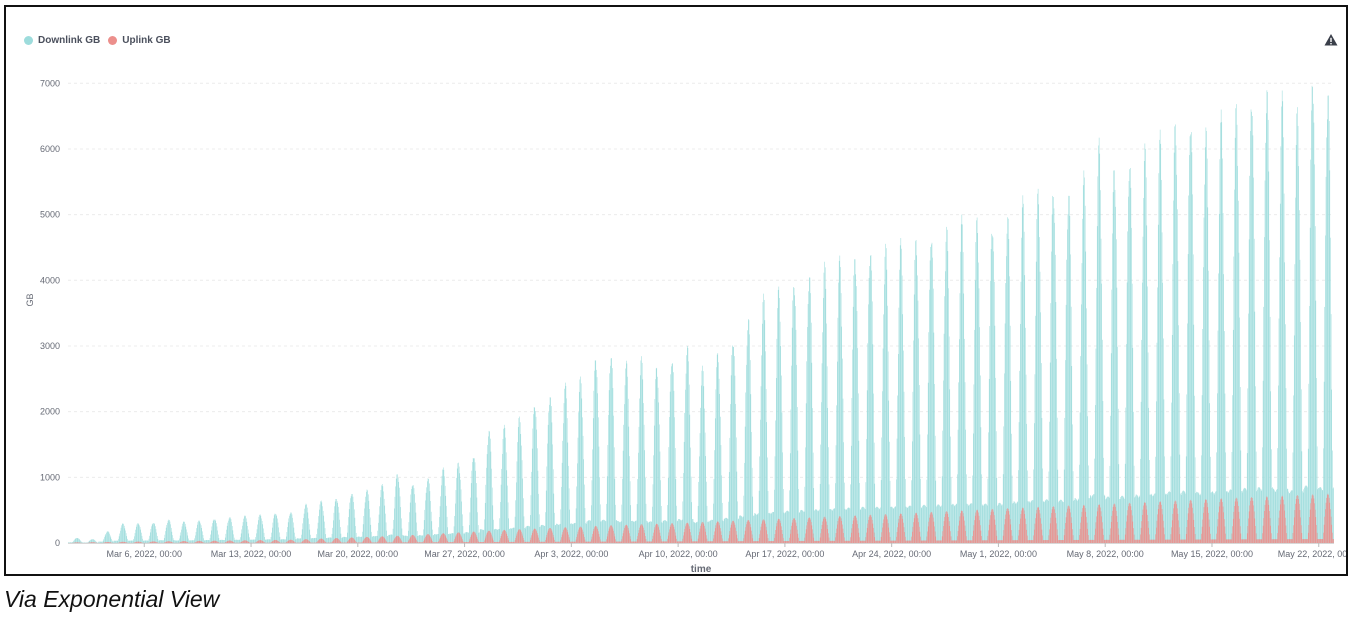 The image size is (1356, 626). Describe the element at coordinates (139, 40) in the screenshot. I see `legend-item-uplink: Uplink GB` at that location.